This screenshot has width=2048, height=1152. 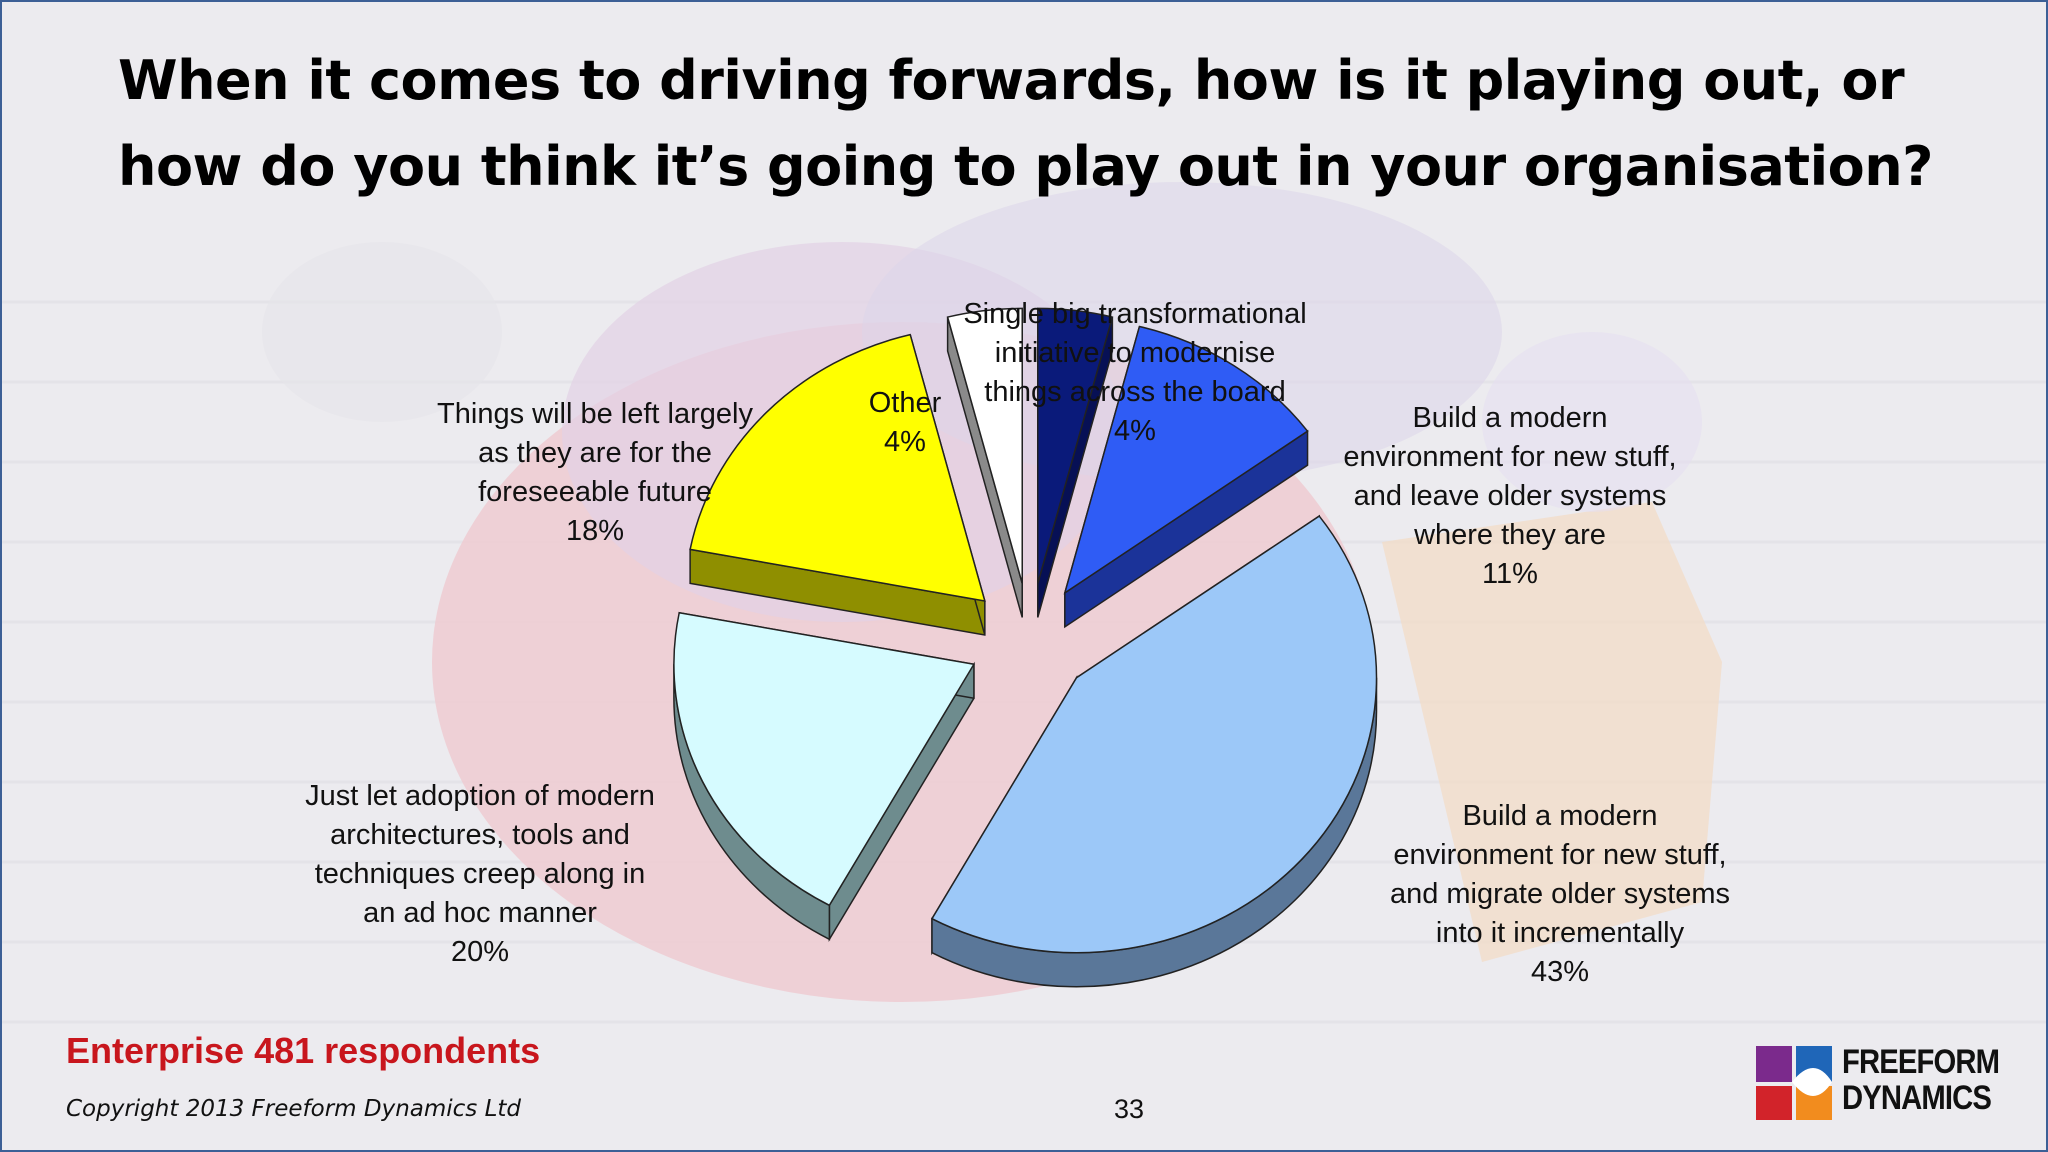 I want to click on copyright-text: Copyright 2013 Freeform Dynamics Ltd, so click(x=294, y=1109).